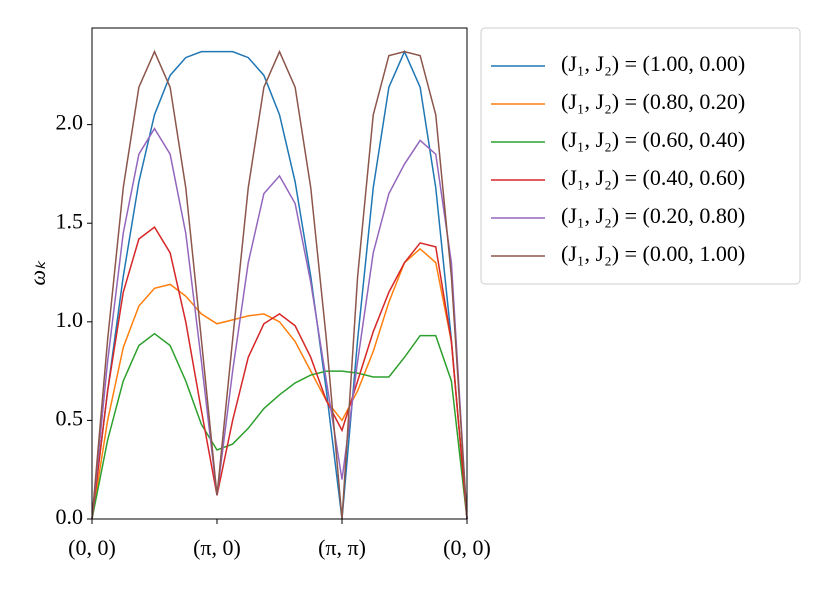 The width and height of the screenshot is (830, 598). Describe the element at coordinates (653, 101) in the screenshot. I see `legend-label: (J₁, J₂) = (0.80, 0.20)` at that location.